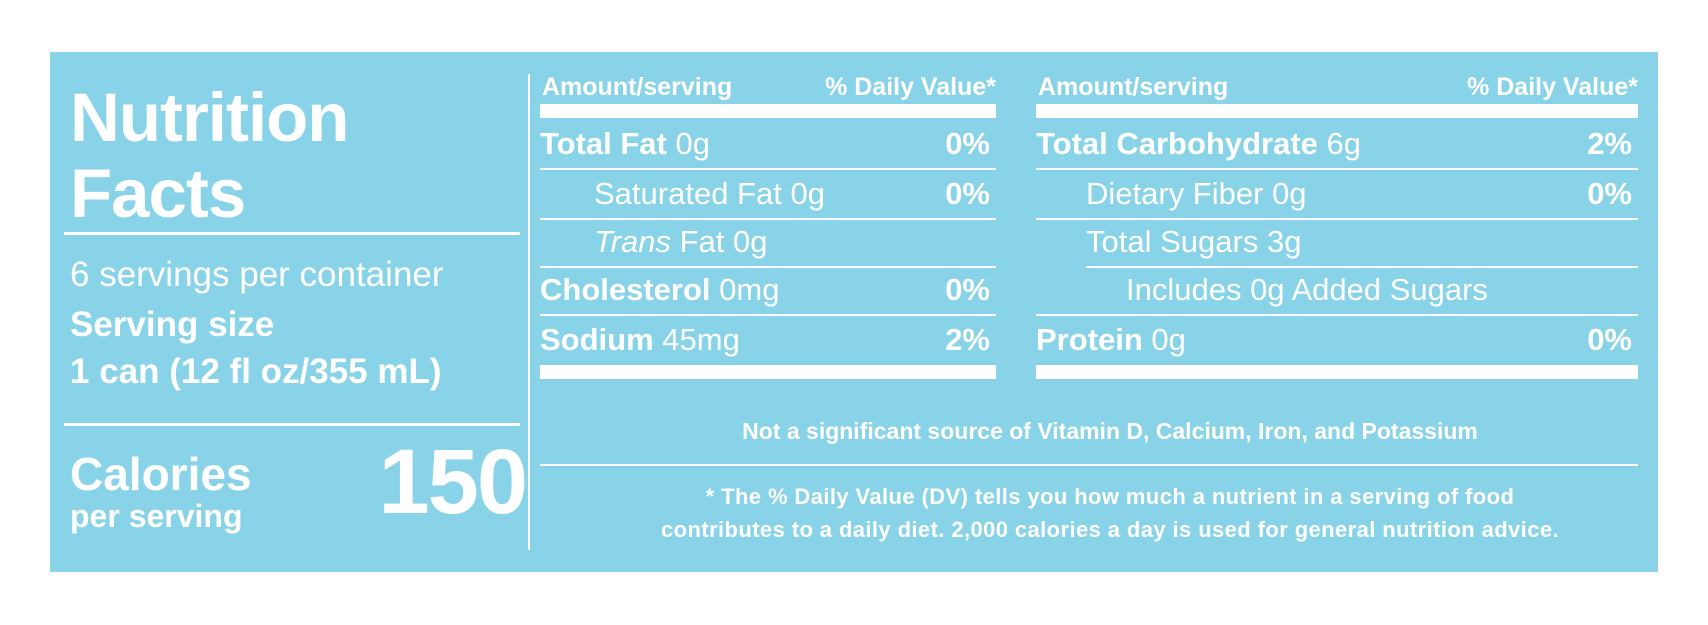 This screenshot has height=625, width=1708. What do you see at coordinates (158, 193) in the screenshot?
I see `title-line-2: Facts` at bounding box center [158, 193].